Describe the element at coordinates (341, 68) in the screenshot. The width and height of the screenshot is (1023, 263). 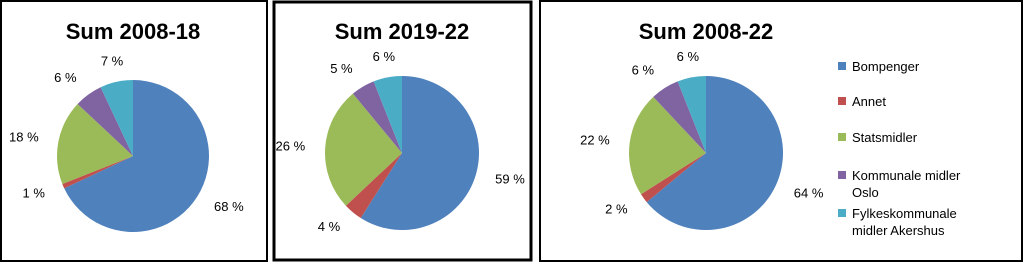
I see `data-label: 5 %` at that location.